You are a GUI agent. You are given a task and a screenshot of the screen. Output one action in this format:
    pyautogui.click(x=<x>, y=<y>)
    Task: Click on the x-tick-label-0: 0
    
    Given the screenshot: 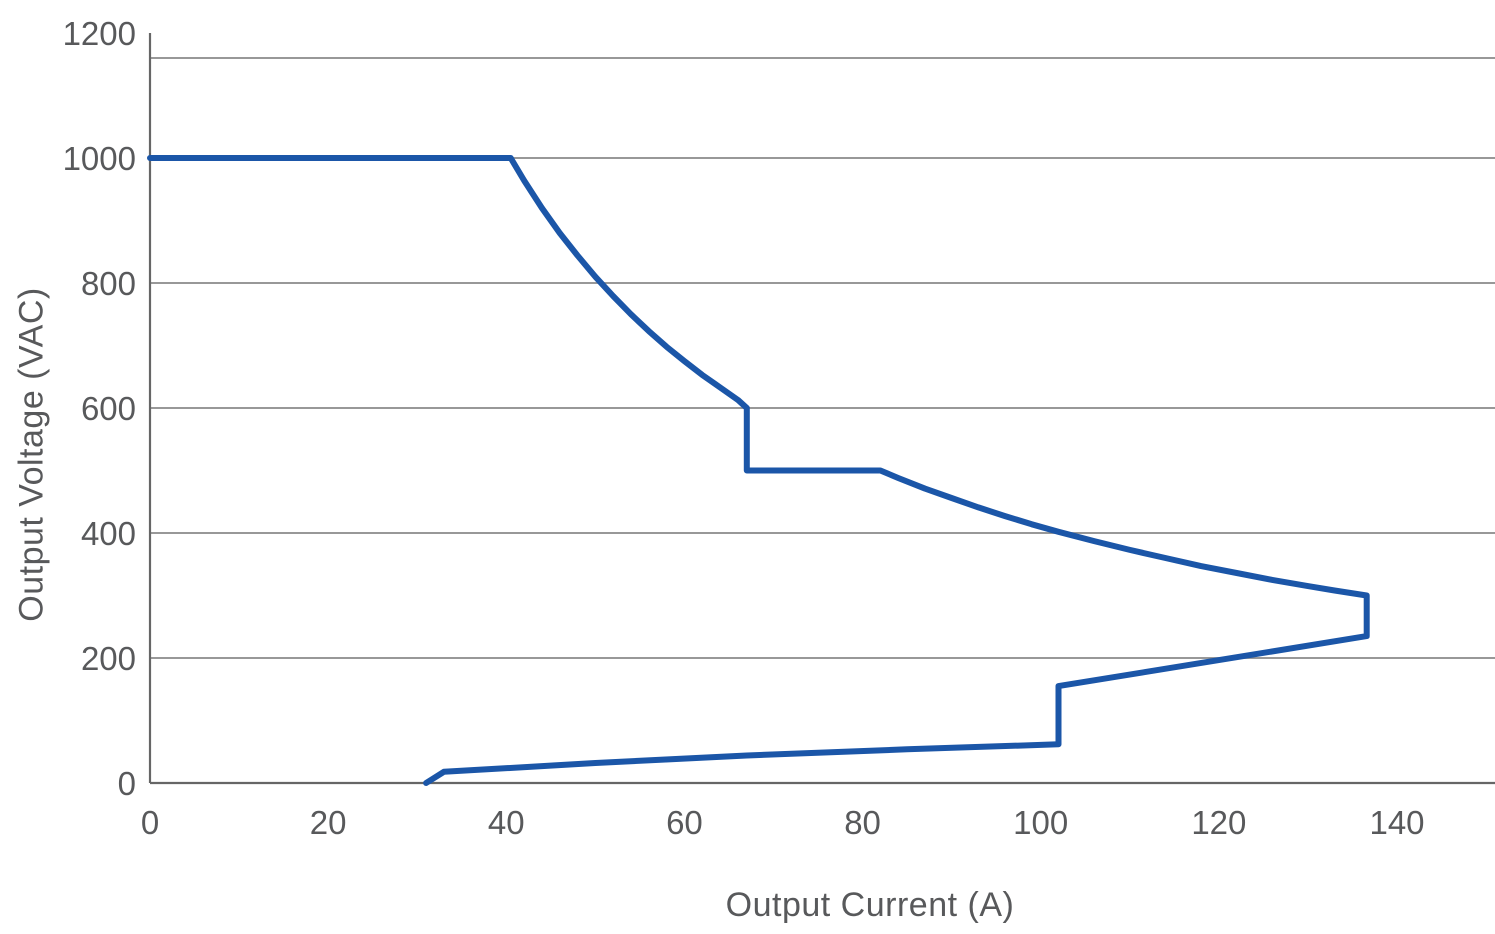 What is the action you would take?
    pyautogui.click(x=150, y=822)
    